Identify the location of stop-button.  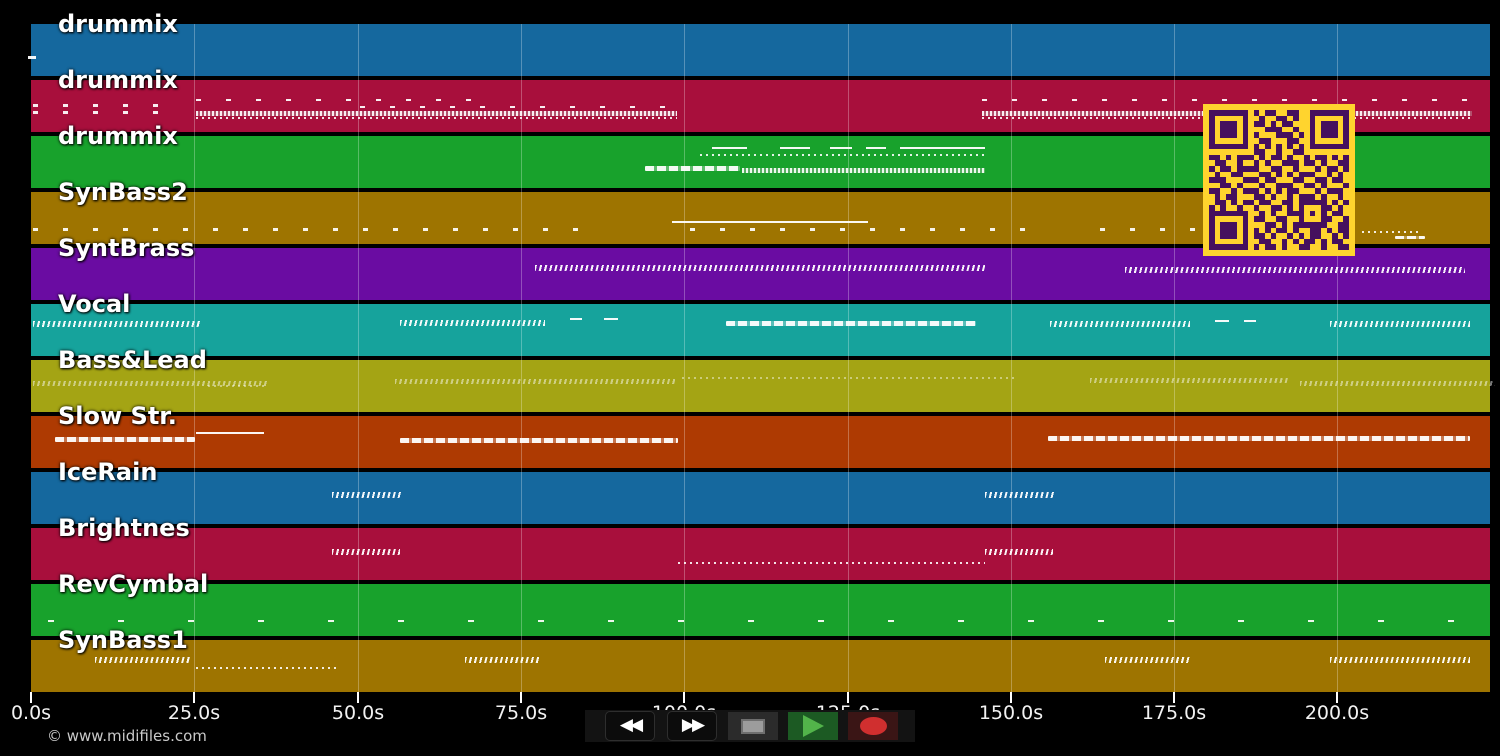
(753, 726).